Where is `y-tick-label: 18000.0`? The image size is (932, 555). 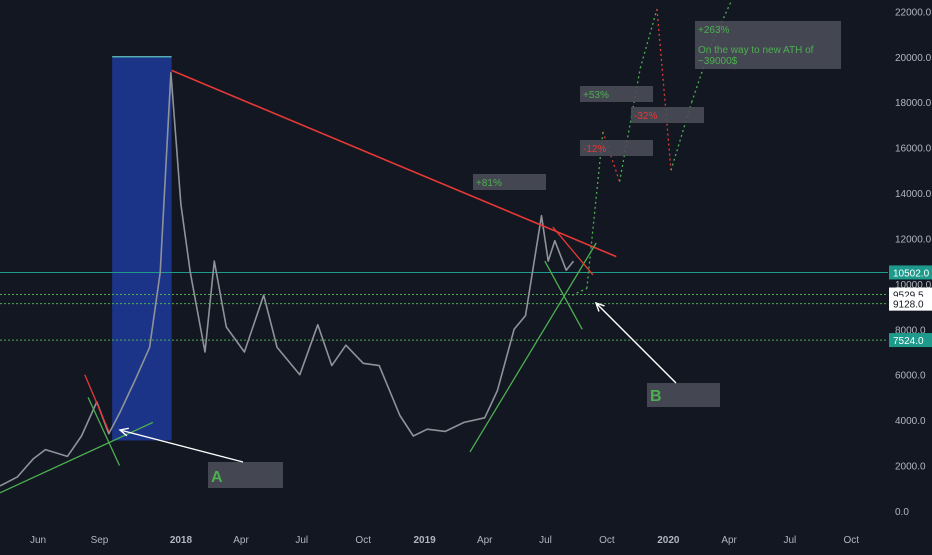 y-tick-label: 18000.0 is located at coordinates (913, 103).